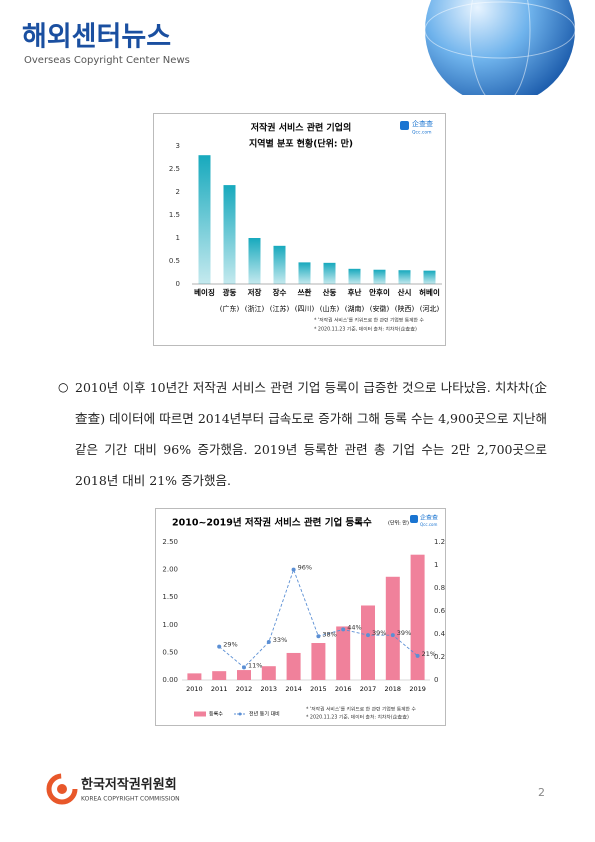 Image resolution: width=595 pixels, height=842 pixels. What do you see at coordinates (429, 654) in the screenshot?
I see `data-label: 21%` at bounding box center [429, 654].